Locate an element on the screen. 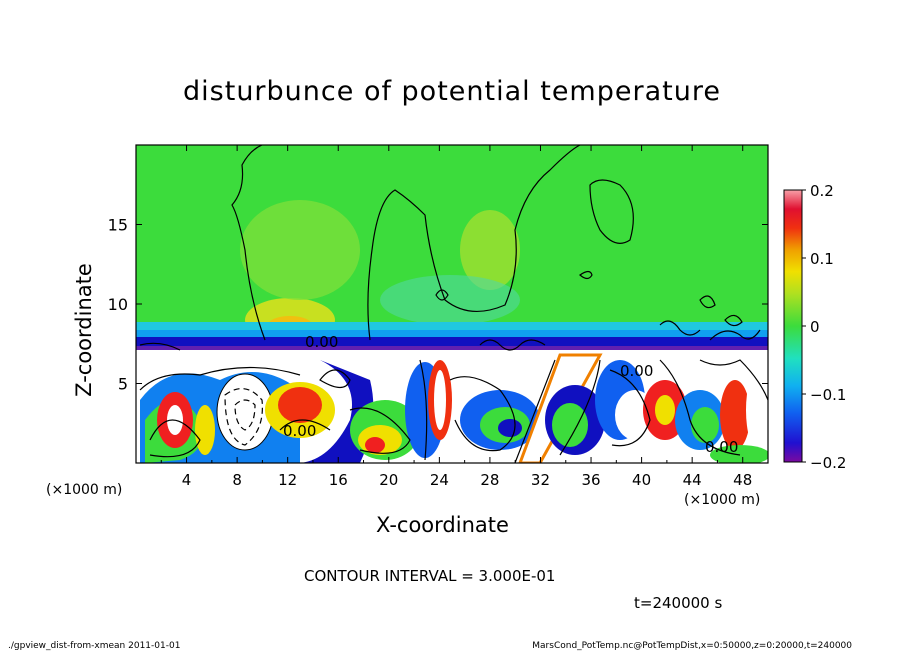  x-tick-label: 8 is located at coordinates (237, 480).